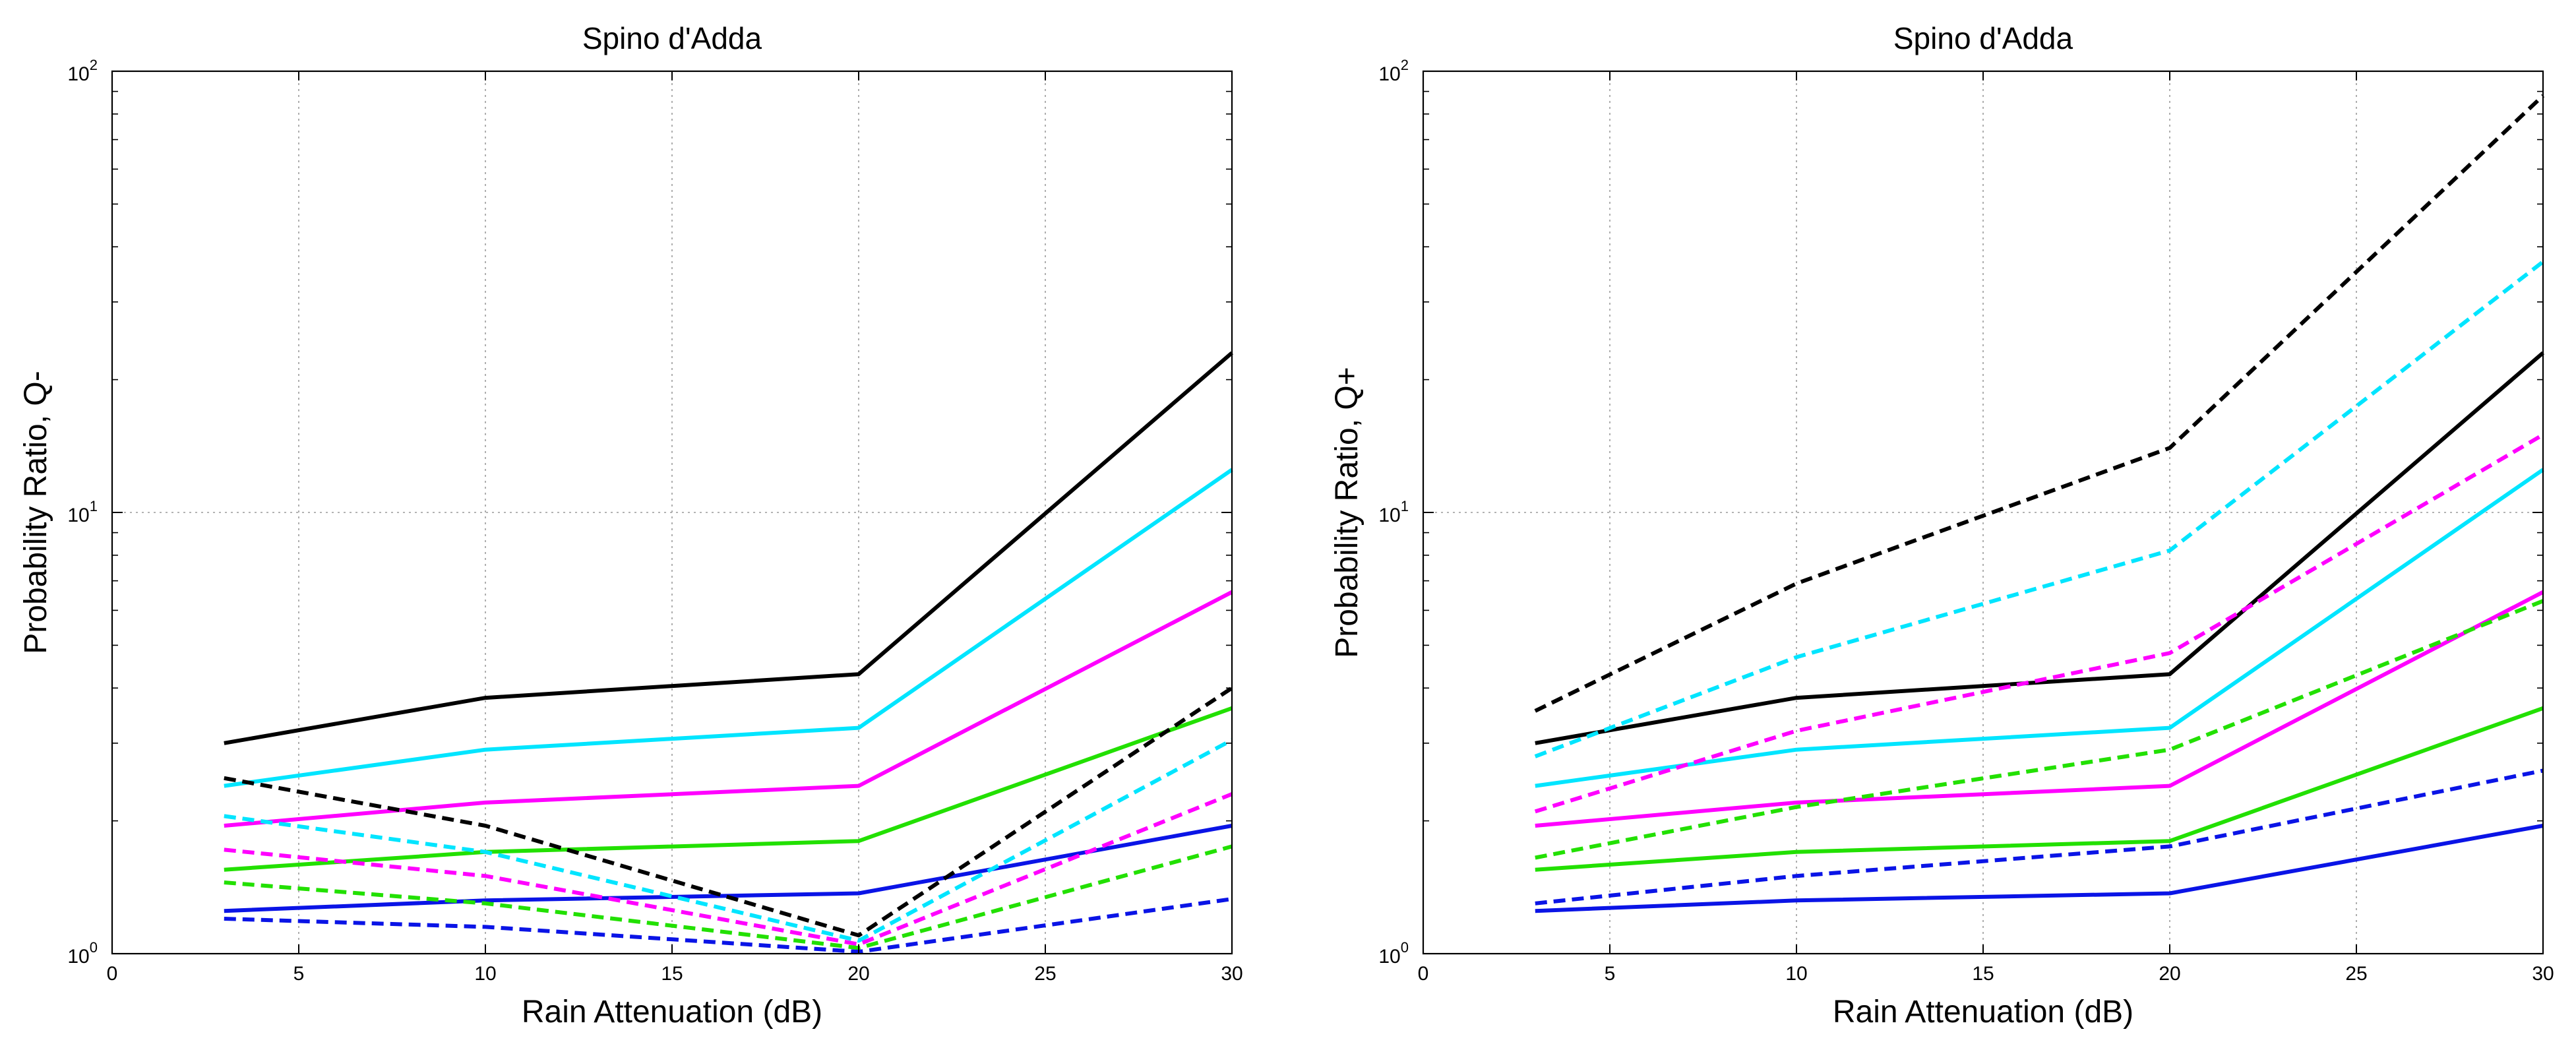 The width and height of the screenshot is (2576, 1046). Describe the element at coordinates (1347, 512) in the screenshot. I see `y-axis-label: Probability Ratio, Q+` at that location.